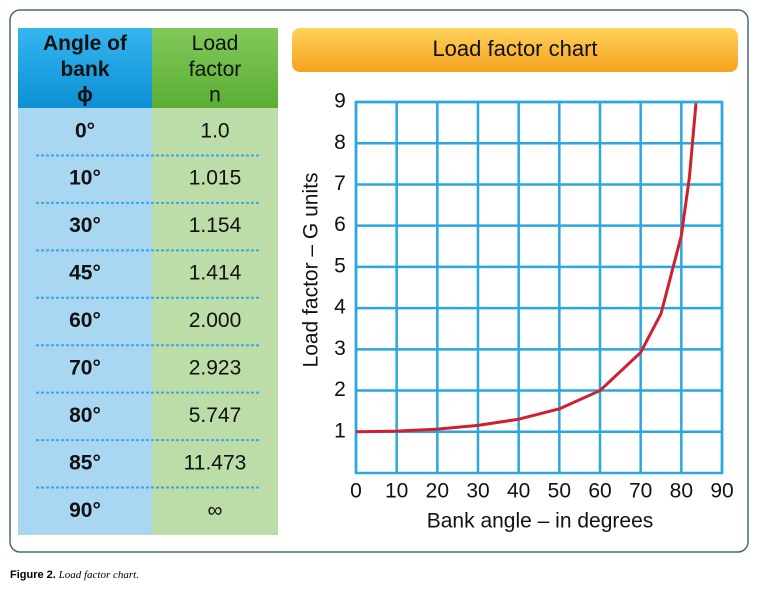 Image resolution: width=758 pixels, height=593 pixels. I want to click on x-tick-label: 80, so click(681, 491).